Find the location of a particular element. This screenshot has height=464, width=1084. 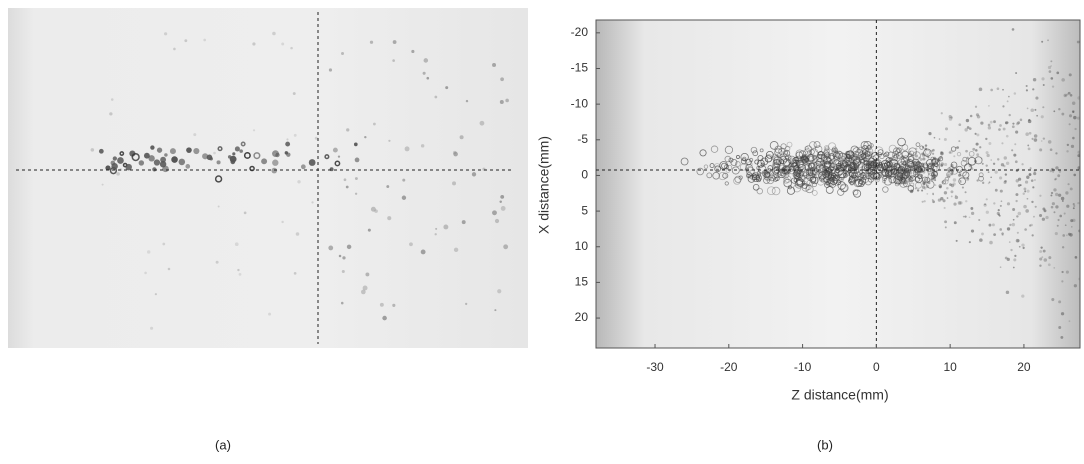

x-tick-label: -30 is located at coordinates (655, 367).